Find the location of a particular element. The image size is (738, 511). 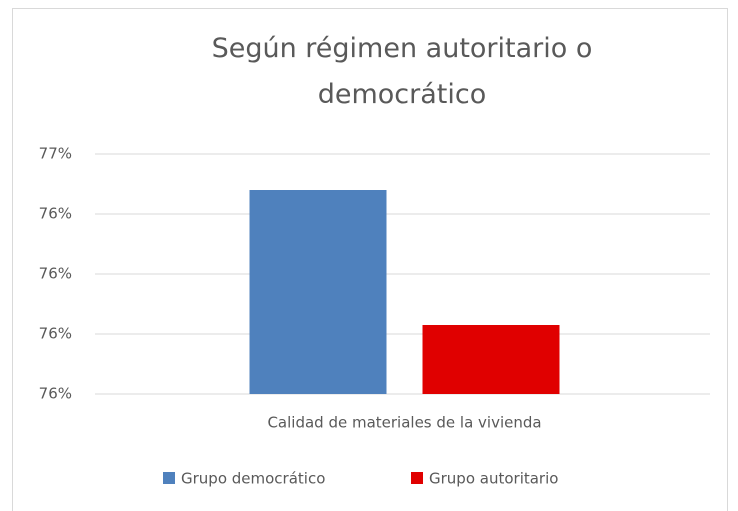

x-tick-label: Calidad de materiales de la vivienda is located at coordinates (404, 423).